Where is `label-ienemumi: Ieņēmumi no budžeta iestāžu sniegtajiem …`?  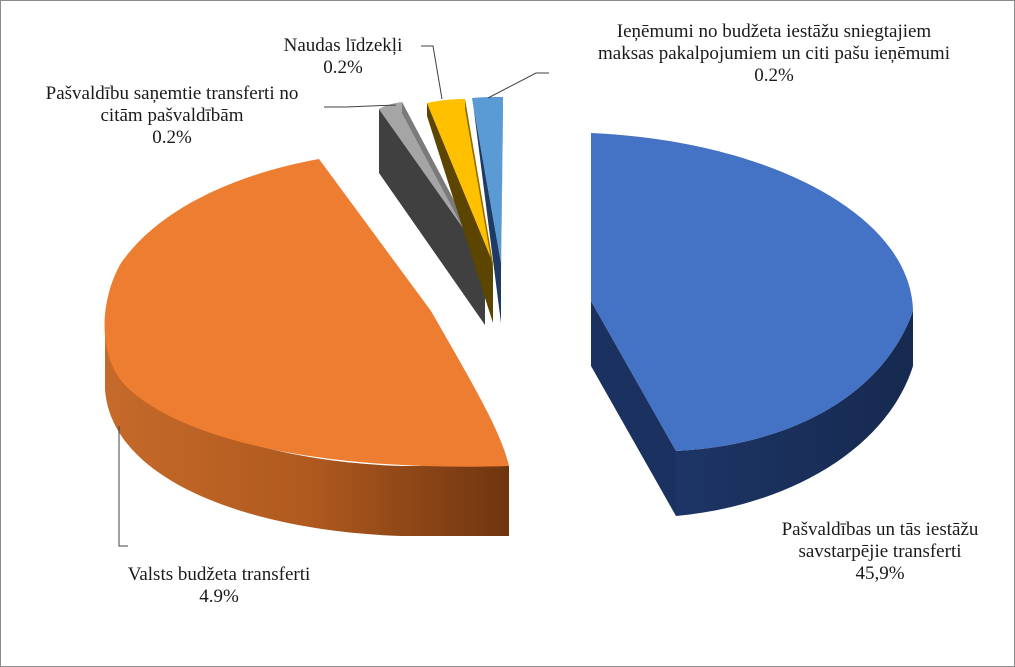
label-ienemumi: Ieņēmumi no budžeta iestāžu sniegtajiem … is located at coordinates (774, 54).